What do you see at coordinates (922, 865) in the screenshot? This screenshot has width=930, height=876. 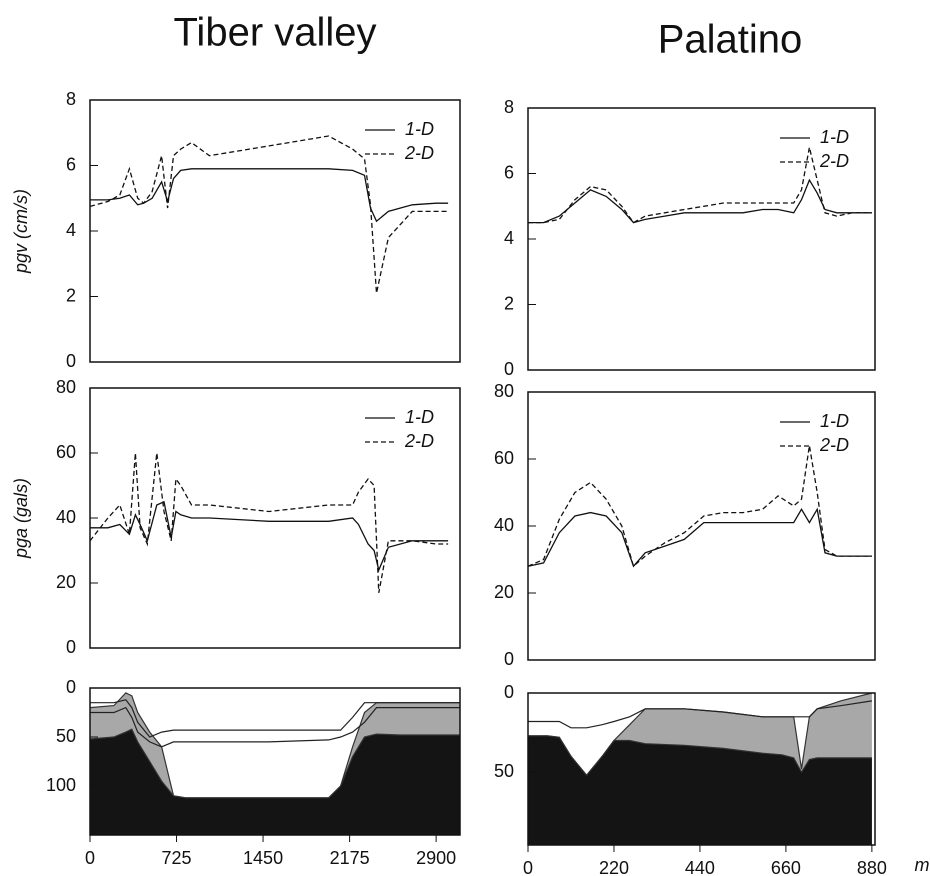 I see `x-axis-label: m` at bounding box center [922, 865].